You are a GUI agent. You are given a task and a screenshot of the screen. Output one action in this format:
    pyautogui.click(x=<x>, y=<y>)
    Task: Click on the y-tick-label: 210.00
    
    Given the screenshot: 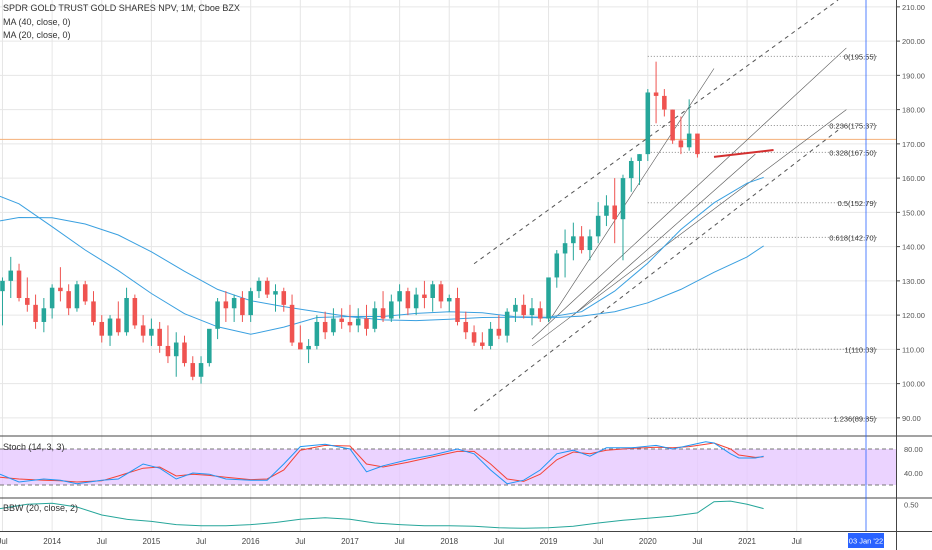 What is the action you would take?
    pyautogui.click(x=913, y=7)
    